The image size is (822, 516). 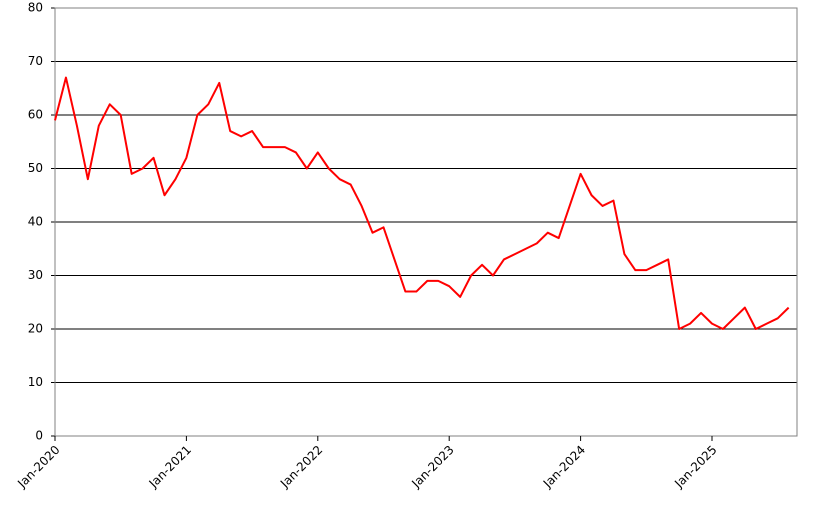 What do you see at coordinates (564, 467) in the screenshot?
I see `x-tick-label: Jan-2024` at bounding box center [564, 467].